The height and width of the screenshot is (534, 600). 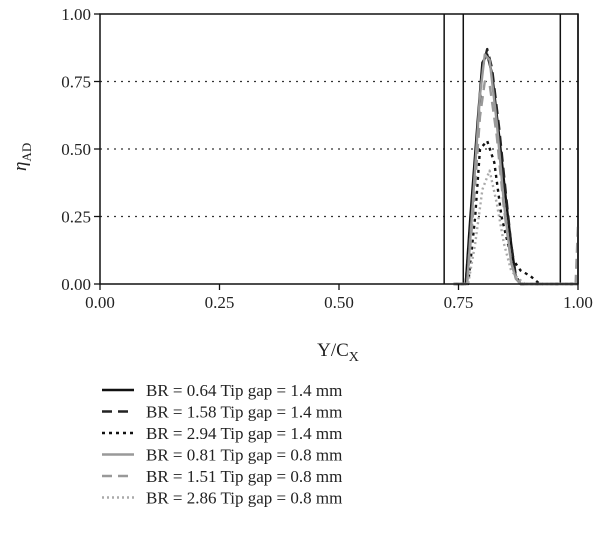 What do you see at coordinates (76, 14) in the screenshot?
I see `y-tick-label-4: 1.00` at bounding box center [76, 14].